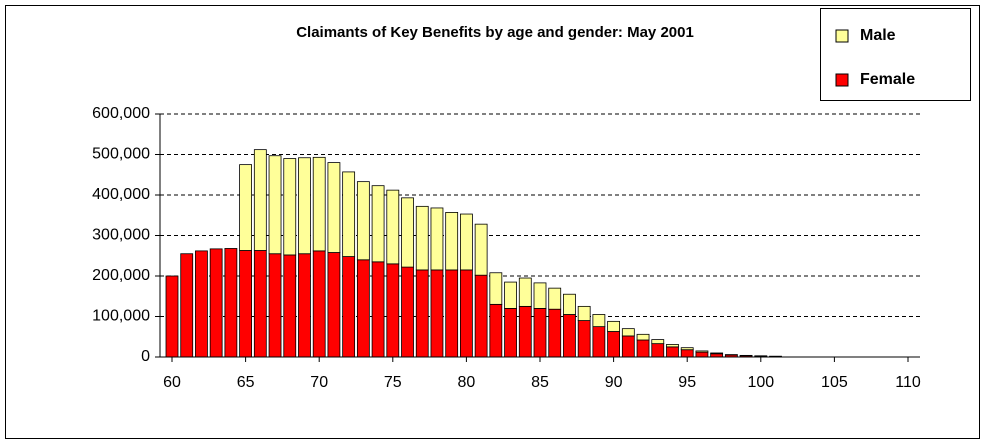 This screenshot has width=986, height=445. Describe the element at coordinates (121, 113) in the screenshot. I see `y-tick-label: 600,000` at that location.